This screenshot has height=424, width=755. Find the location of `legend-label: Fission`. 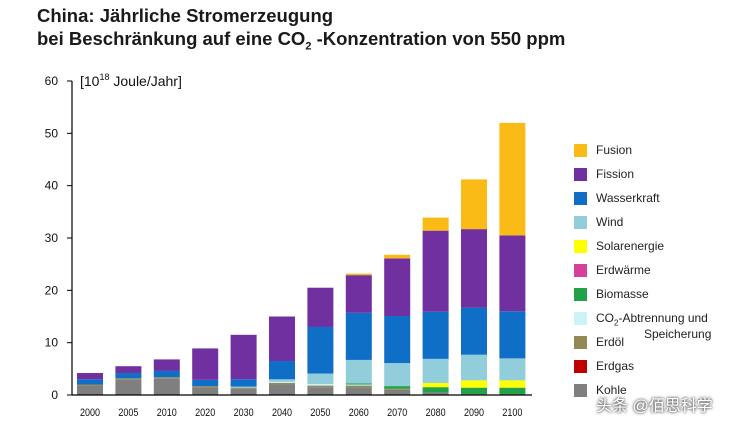

legend-label: Fission is located at coordinates (615, 174).